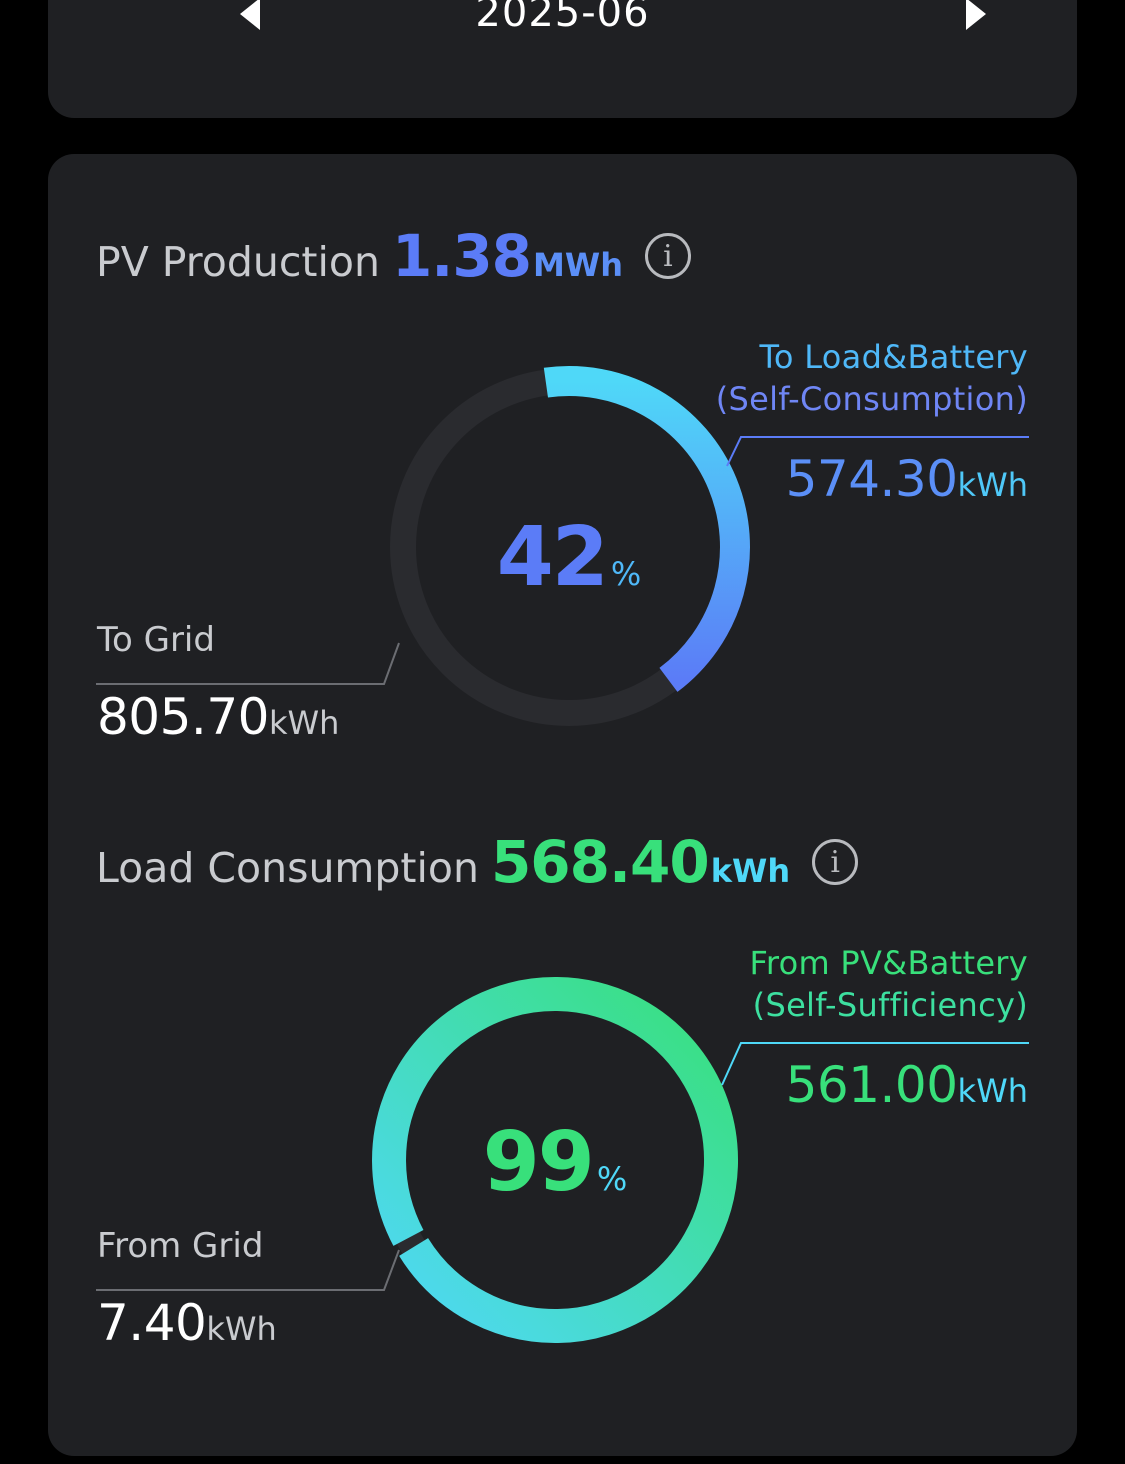 Image resolution: width=1125 pixels, height=1464 pixels. I want to click on load-consumption-value: 568.40, so click(600, 862).